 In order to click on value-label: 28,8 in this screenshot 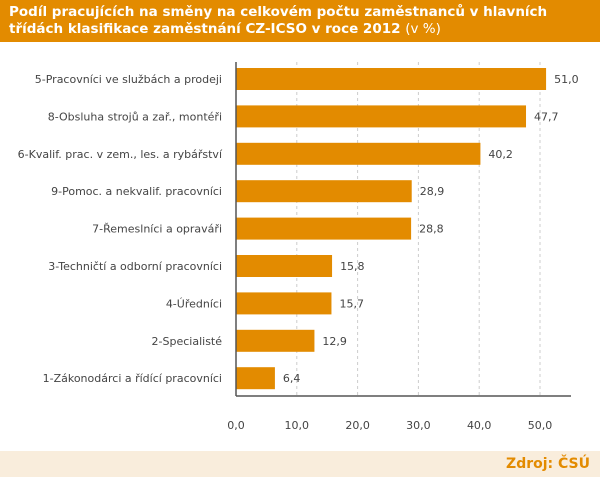, I will do `click(431, 229)`.